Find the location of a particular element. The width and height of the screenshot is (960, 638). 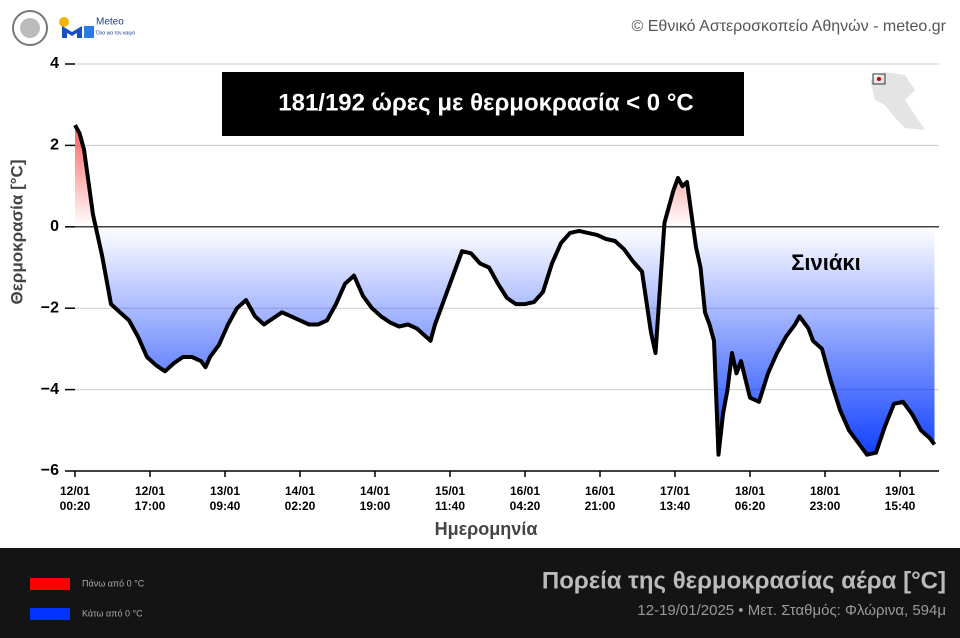

legend-label: Κάτω από 0 °C is located at coordinates (112, 613).